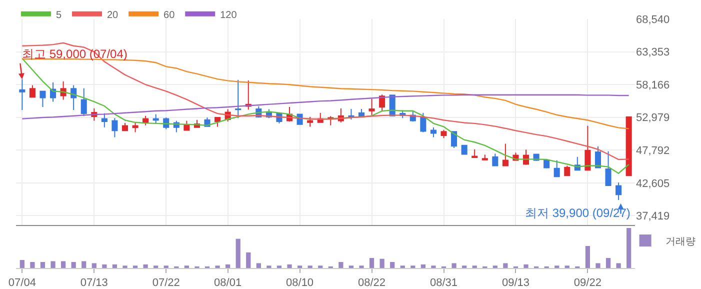 The image size is (701, 289). Describe the element at coordinates (300, 283) in the screenshot. I see `x-tick-label: 08/10` at that location.